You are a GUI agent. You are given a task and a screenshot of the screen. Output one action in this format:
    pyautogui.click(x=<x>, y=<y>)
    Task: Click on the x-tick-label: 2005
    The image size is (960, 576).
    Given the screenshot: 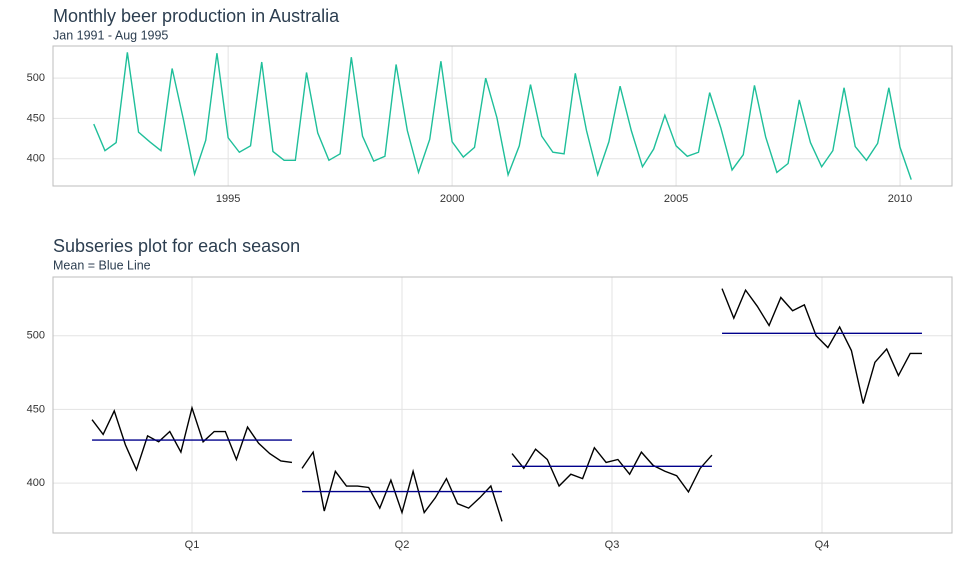 What is the action you would take?
    pyautogui.click(x=676, y=199)
    